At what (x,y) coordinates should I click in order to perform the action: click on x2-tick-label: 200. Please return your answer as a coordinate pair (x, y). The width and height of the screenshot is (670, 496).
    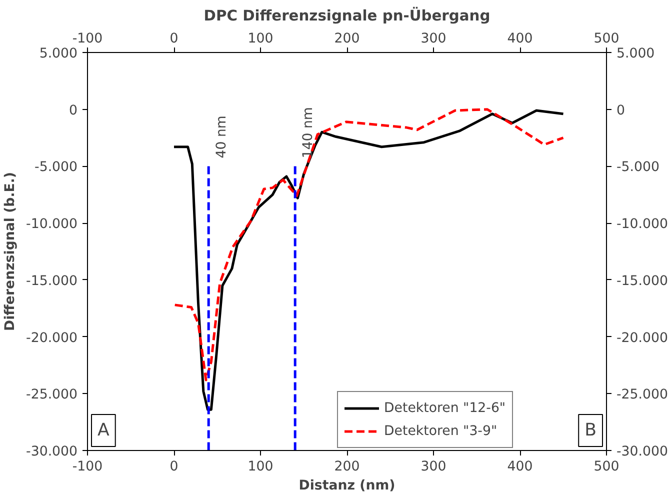
    Looking at the image, I should click on (347, 467).